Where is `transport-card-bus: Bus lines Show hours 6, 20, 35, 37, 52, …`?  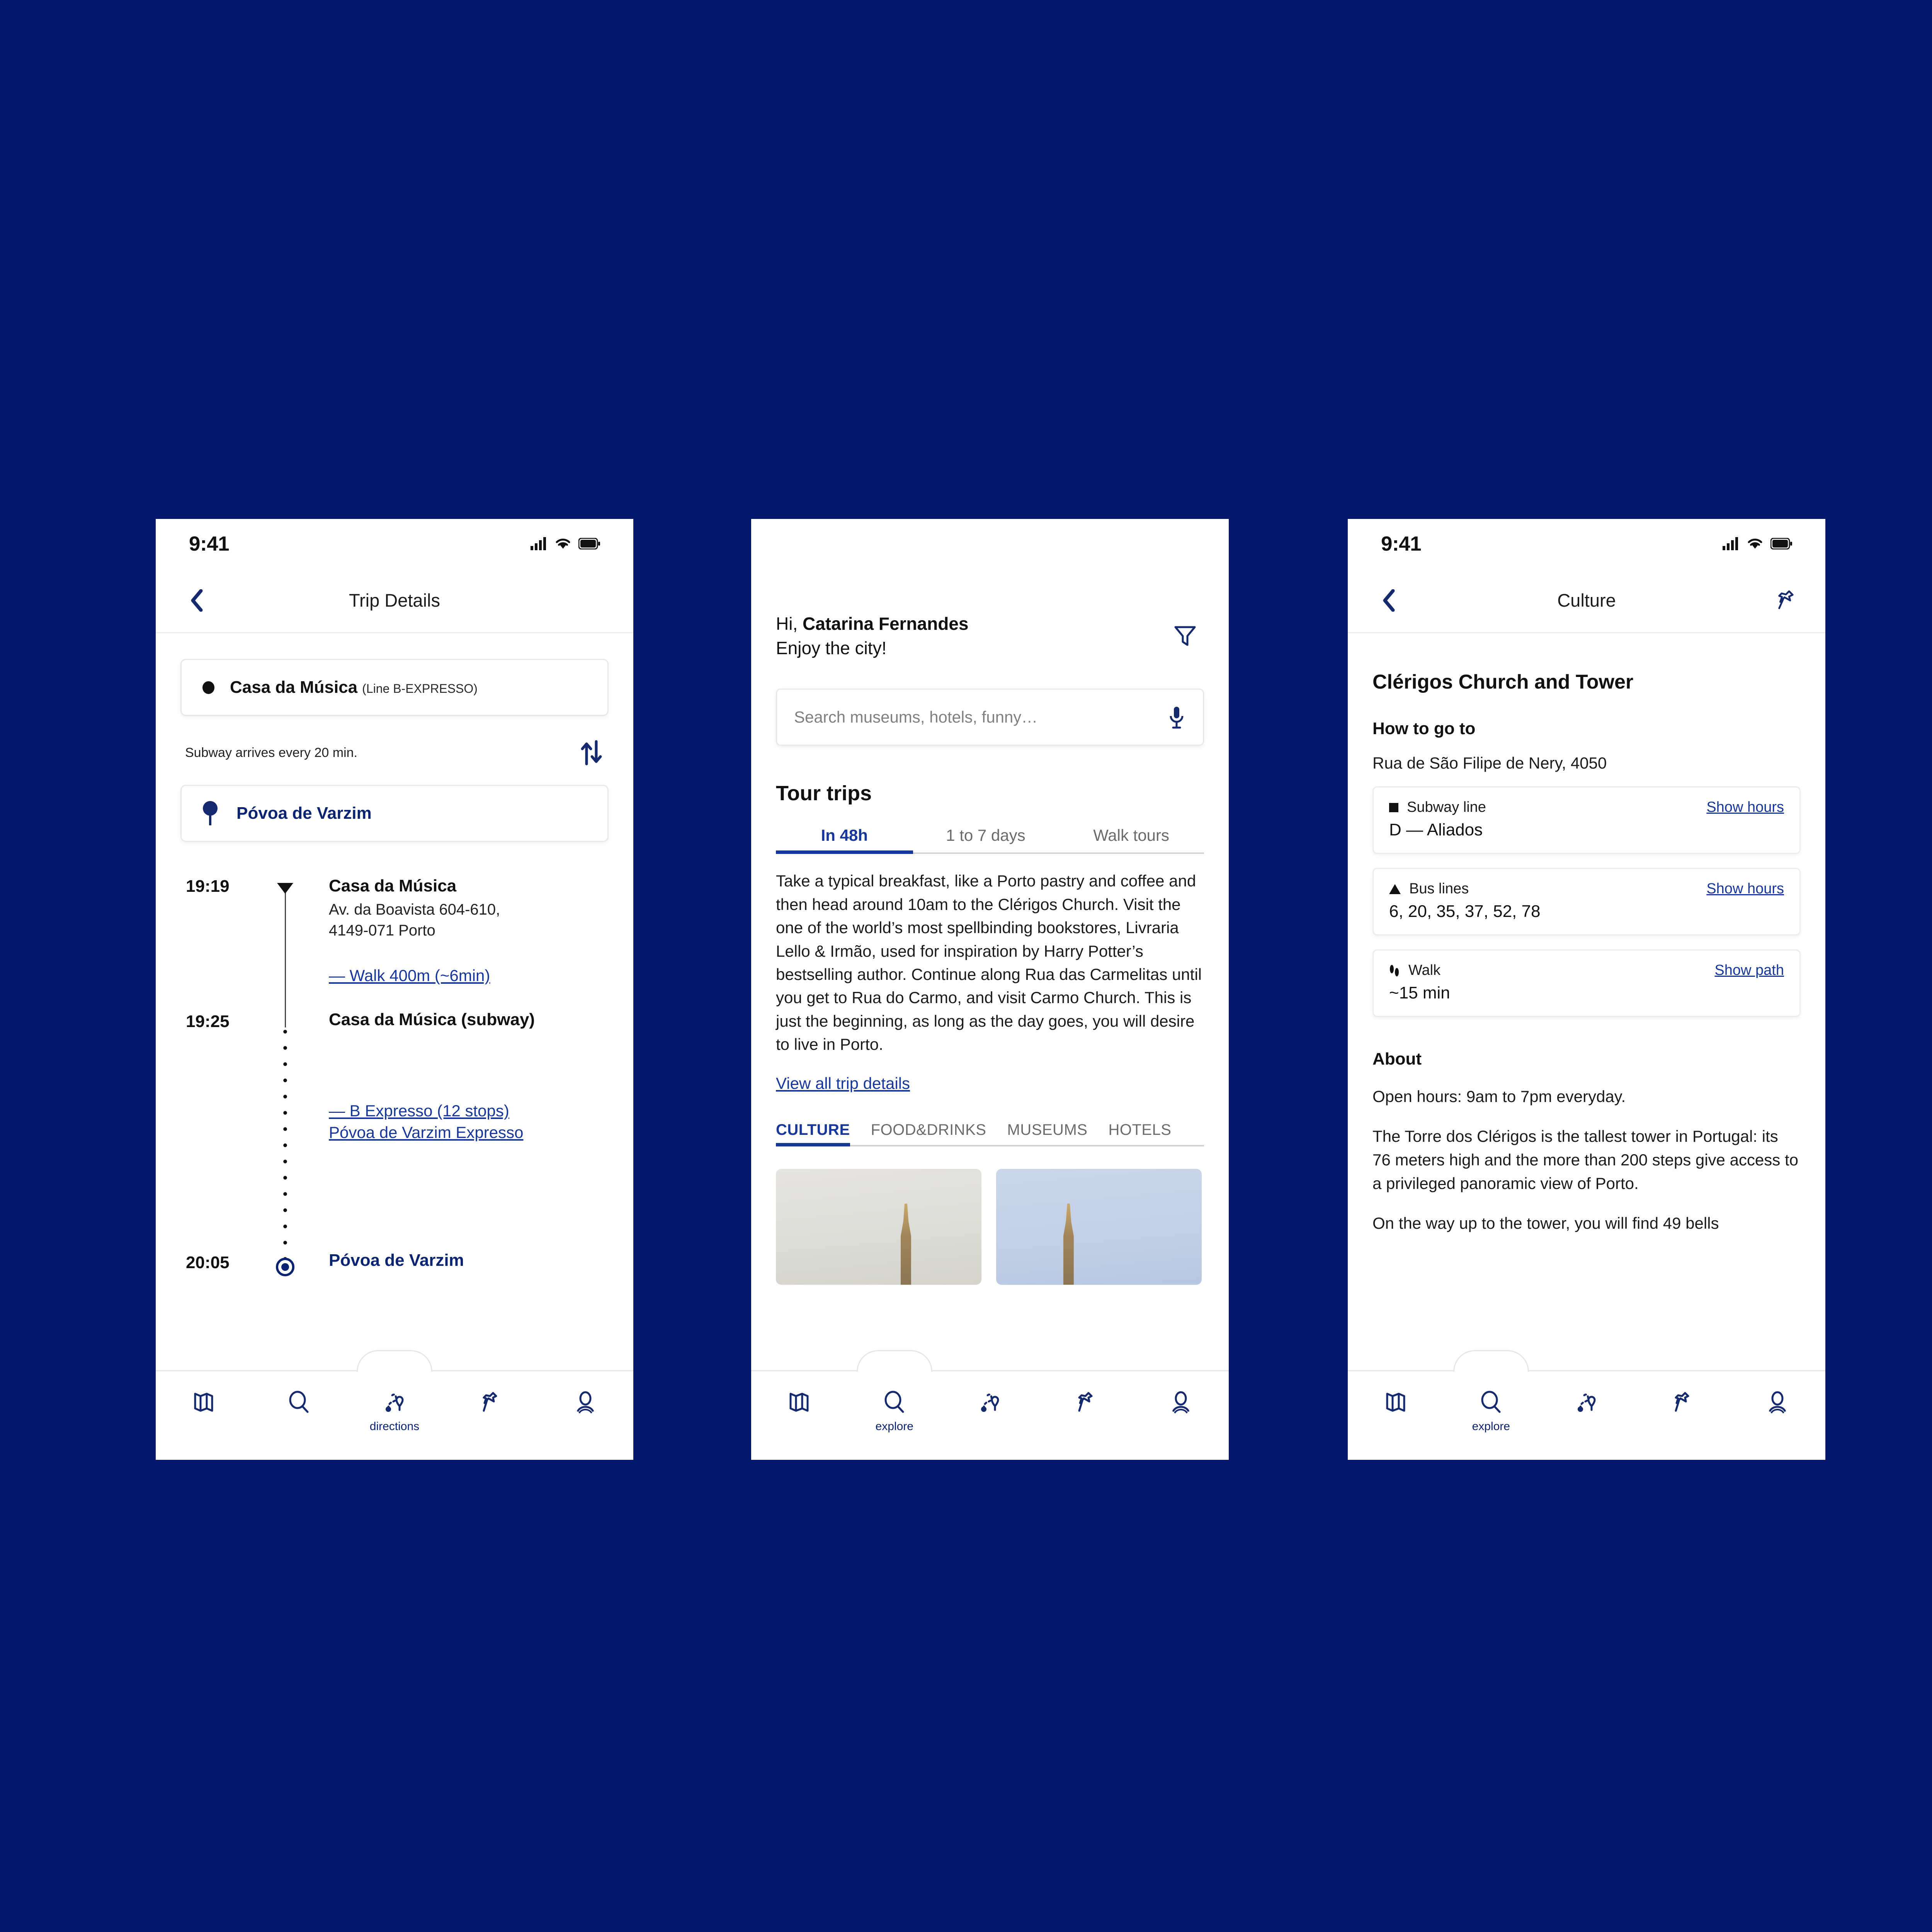
transport-card-bus: Bus lines Show hours 6, 20, 35, 37, 52, … is located at coordinates (1586, 901).